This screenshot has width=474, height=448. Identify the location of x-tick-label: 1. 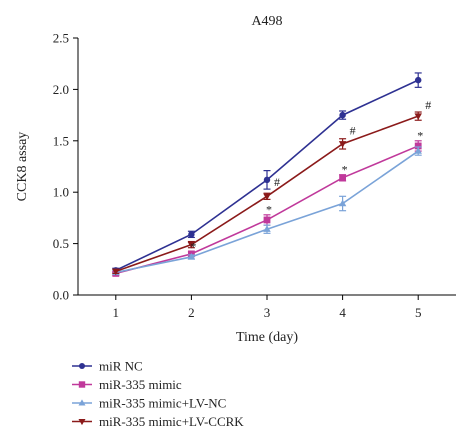
(116, 312).